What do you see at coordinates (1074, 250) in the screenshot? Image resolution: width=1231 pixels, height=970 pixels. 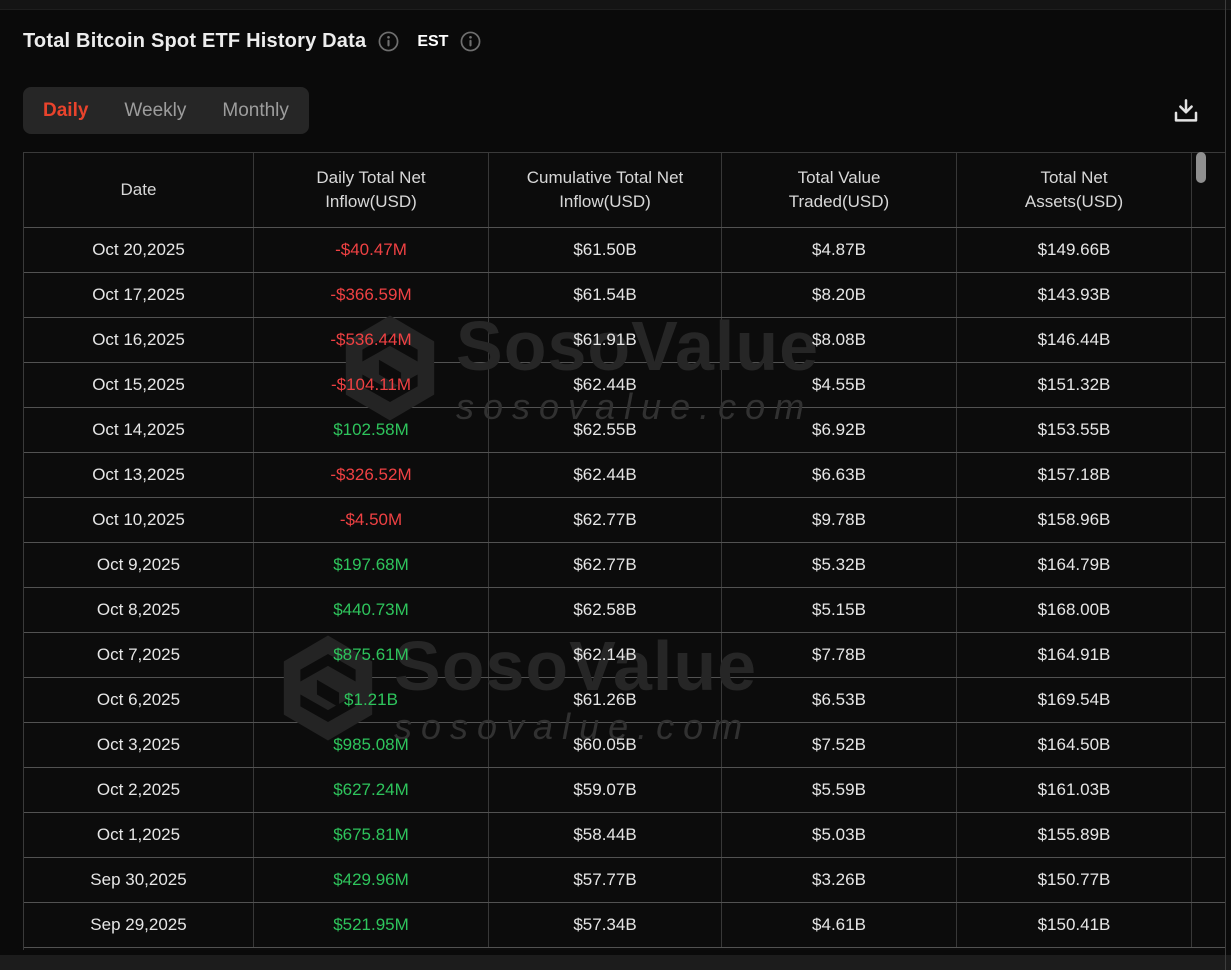 I see `cell-net-assets: $149.66B` at bounding box center [1074, 250].